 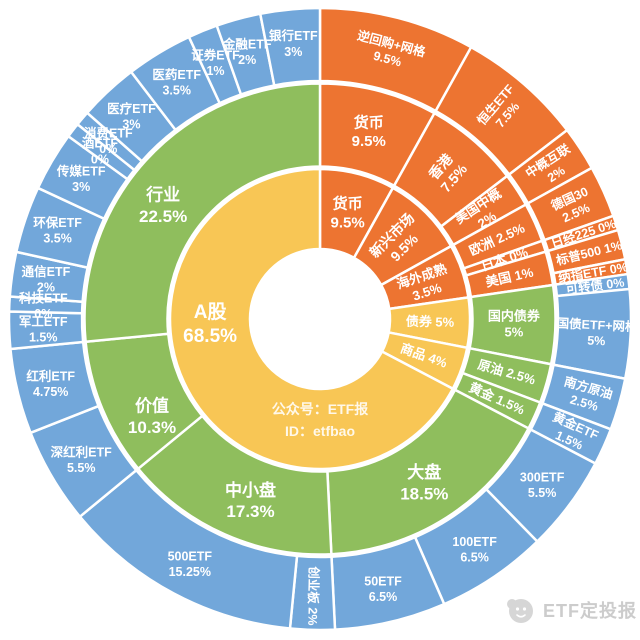 I want to click on svg-text: 国债ETF+网格, so click(x=597, y=324).